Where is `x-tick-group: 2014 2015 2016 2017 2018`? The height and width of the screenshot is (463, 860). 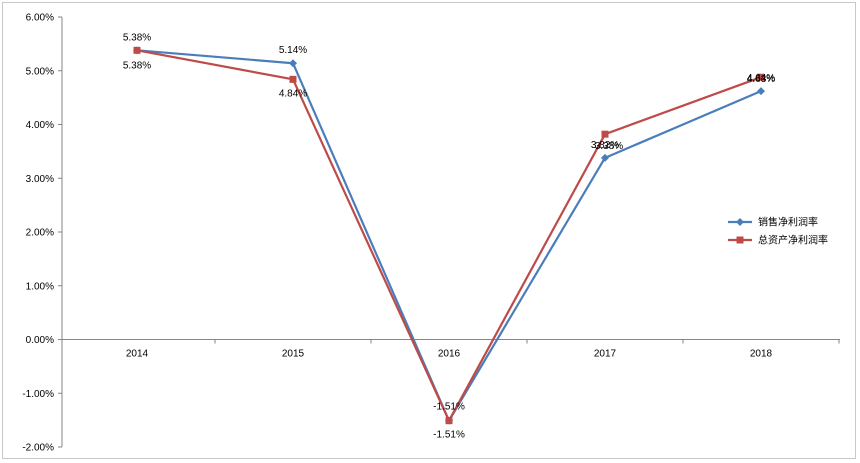 x-tick-group: 2014 2015 2016 2017 2018 is located at coordinates (450, 349).